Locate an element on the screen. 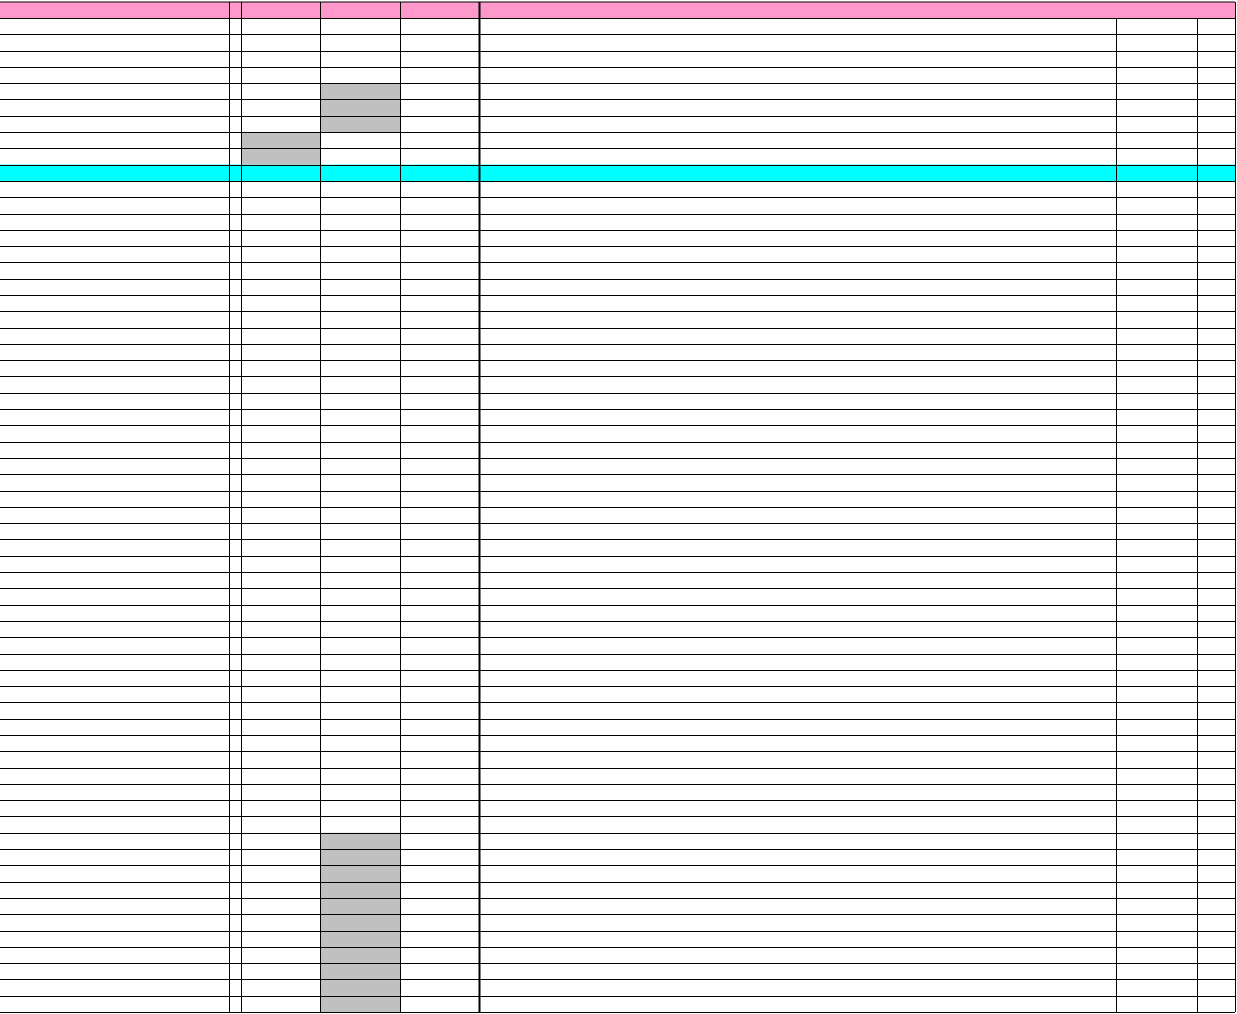 This screenshot has height=1014, width=1237. header-row is located at coordinates (617, 10).